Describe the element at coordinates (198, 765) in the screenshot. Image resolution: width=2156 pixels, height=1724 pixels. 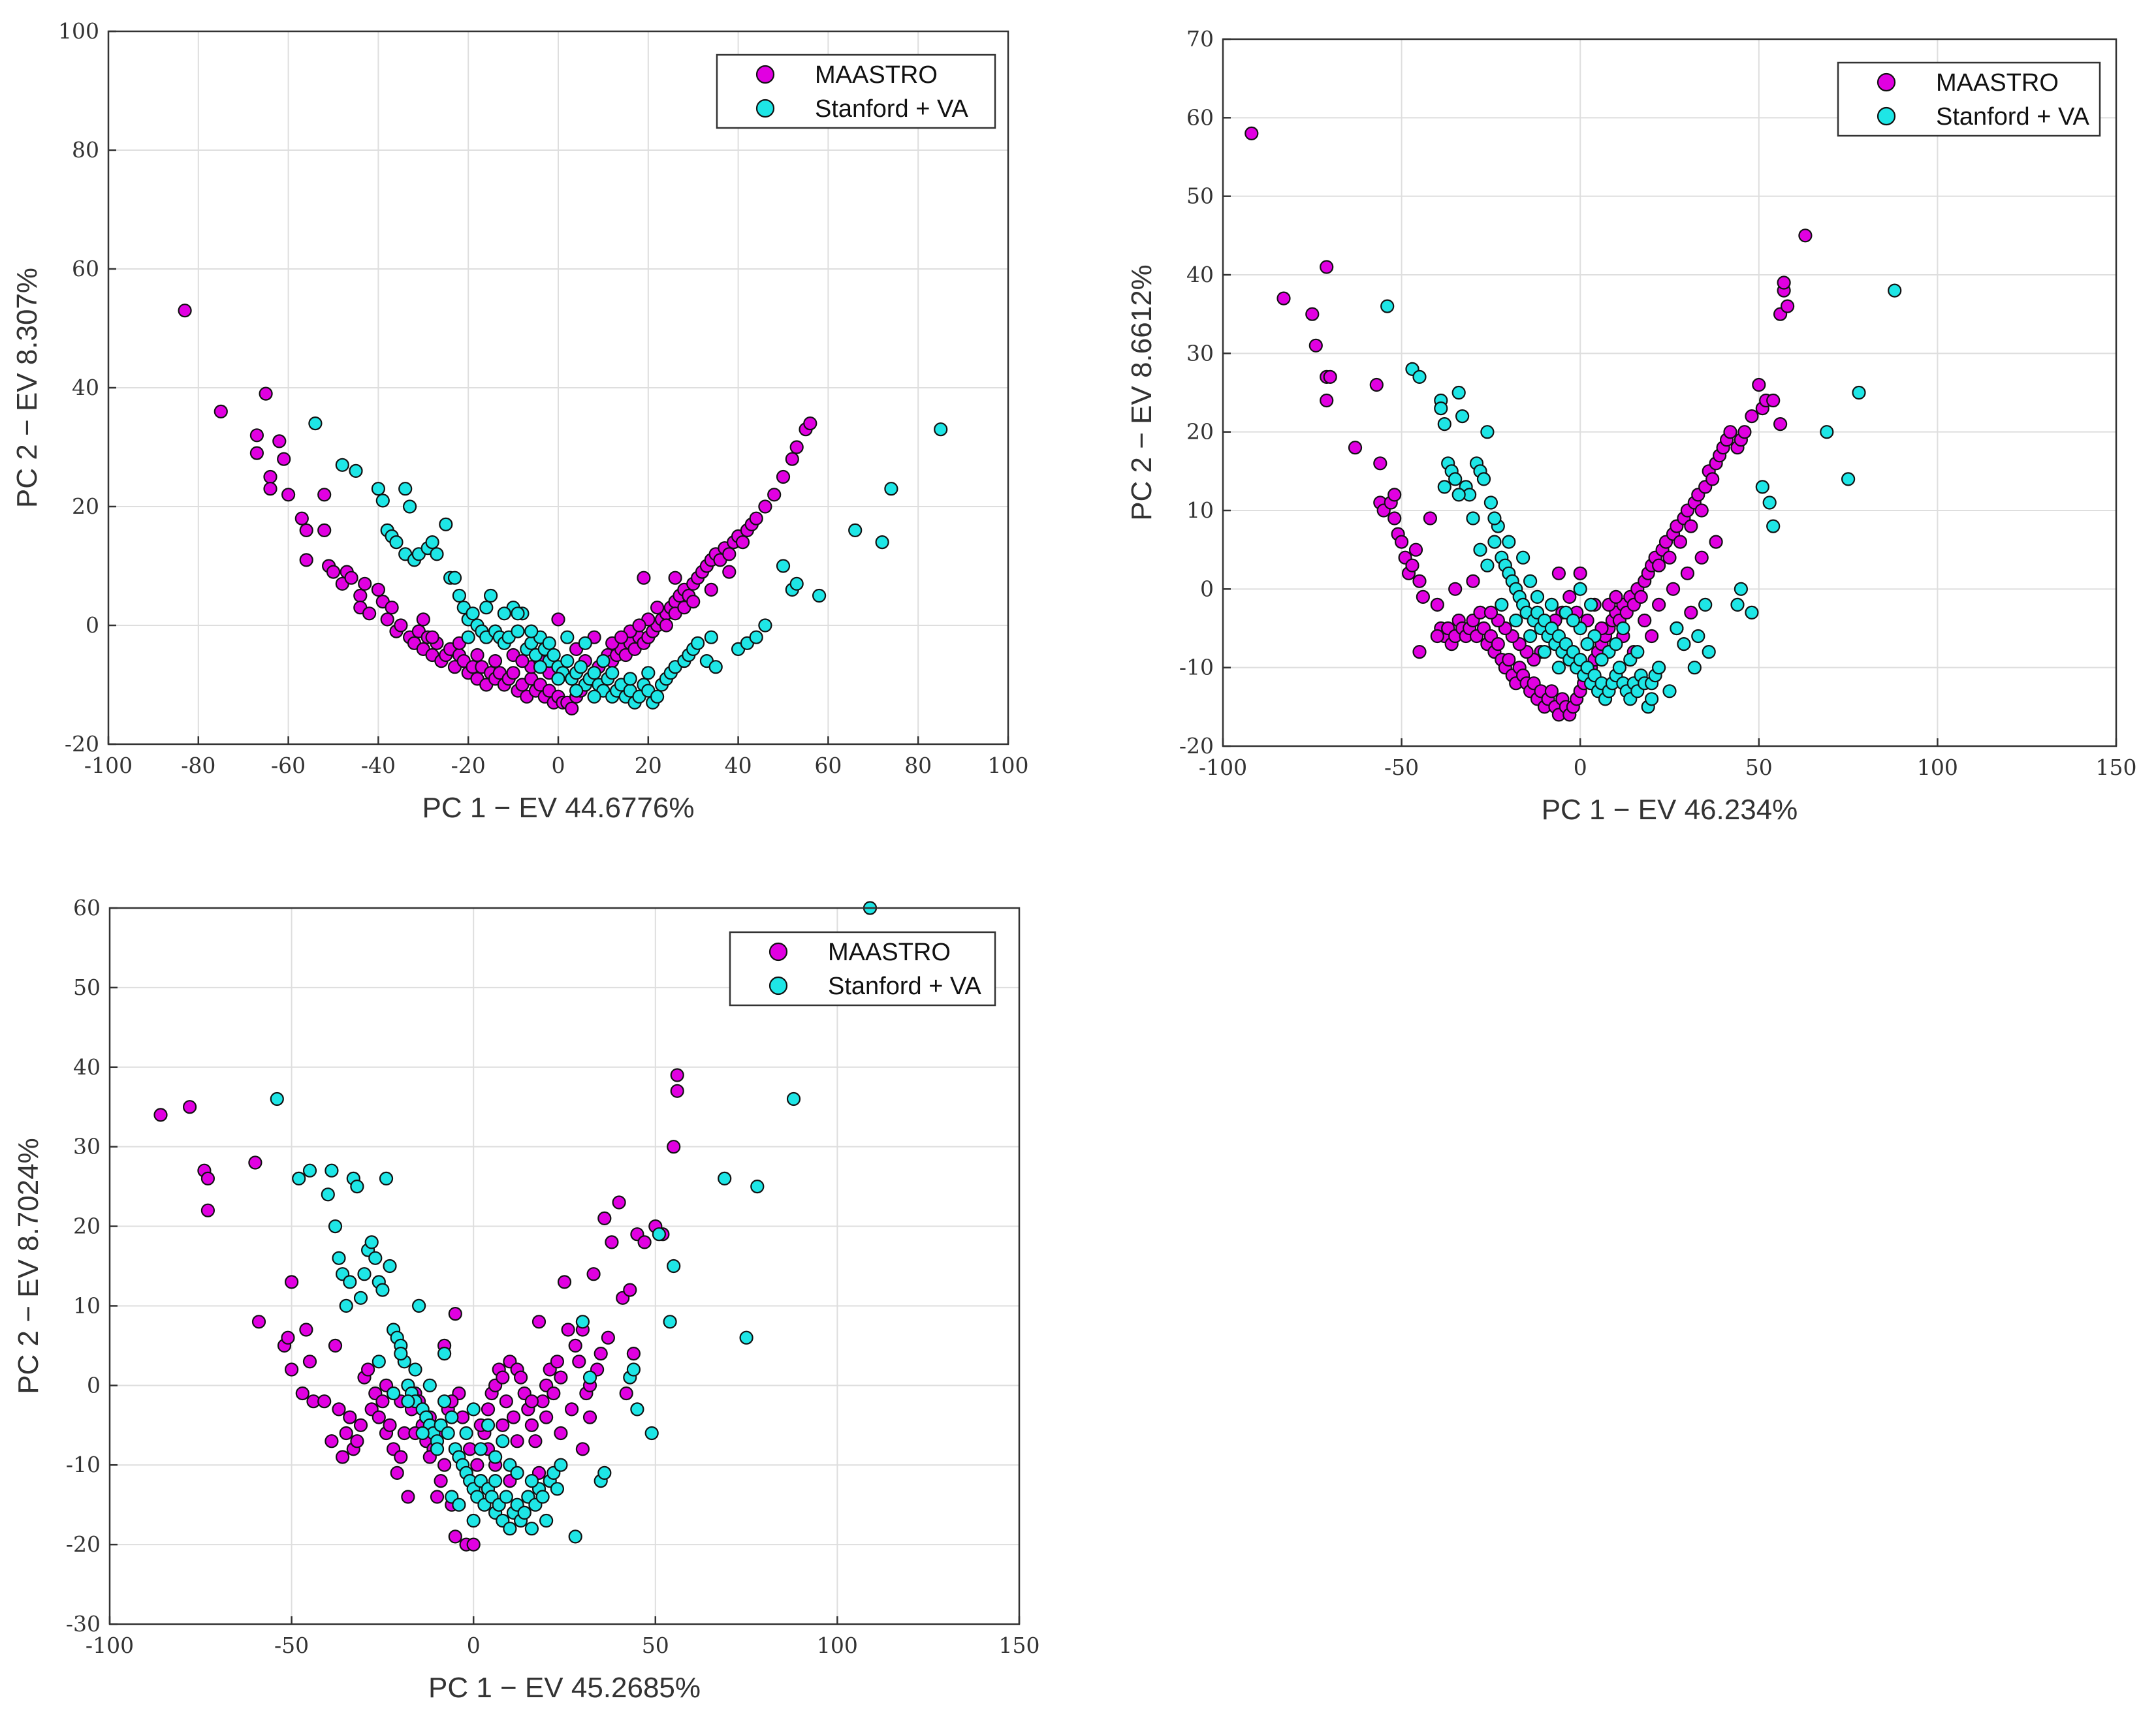
I see `x-tick-label: -80` at that location.